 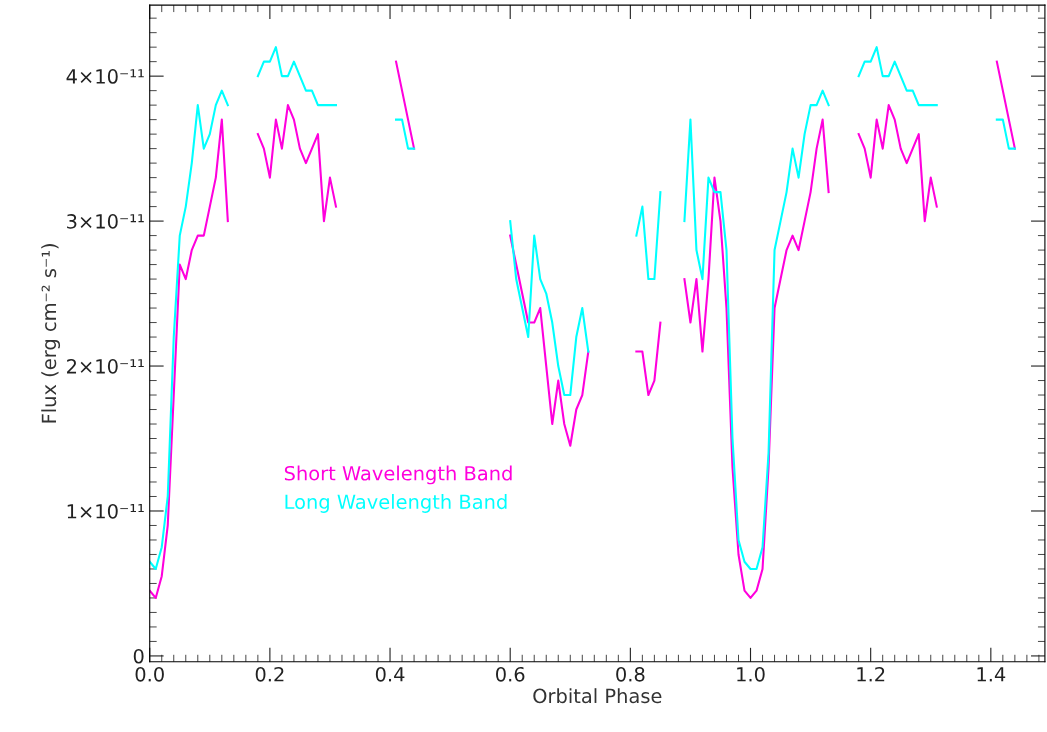 What do you see at coordinates (149, 674) in the screenshot?
I see `x-tick-label: 0.0` at bounding box center [149, 674].